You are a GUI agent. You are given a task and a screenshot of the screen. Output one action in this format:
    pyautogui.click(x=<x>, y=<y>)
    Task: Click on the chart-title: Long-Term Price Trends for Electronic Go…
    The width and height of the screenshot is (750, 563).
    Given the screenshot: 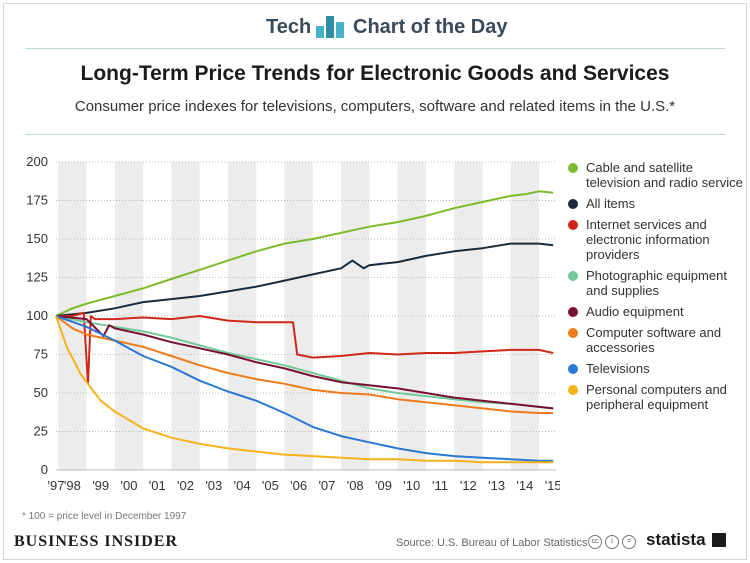 What is the action you would take?
    pyautogui.click(x=375, y=73)
    